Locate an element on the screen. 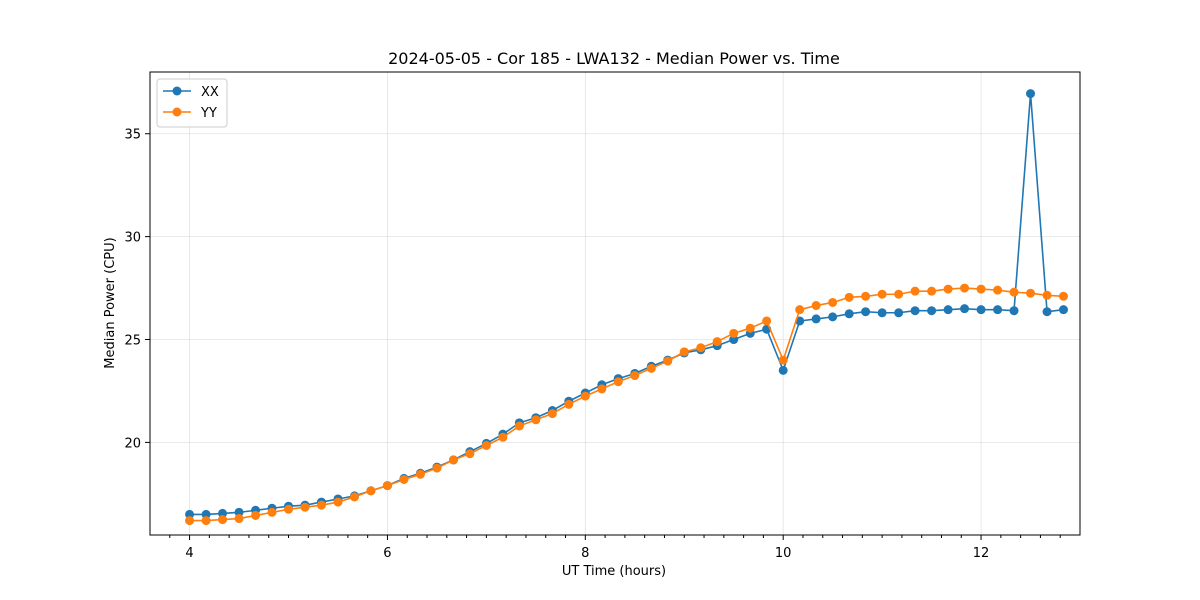 This screenshot has width=1200, height=600. legend-xx-marker is located at coordinates (177, 91).